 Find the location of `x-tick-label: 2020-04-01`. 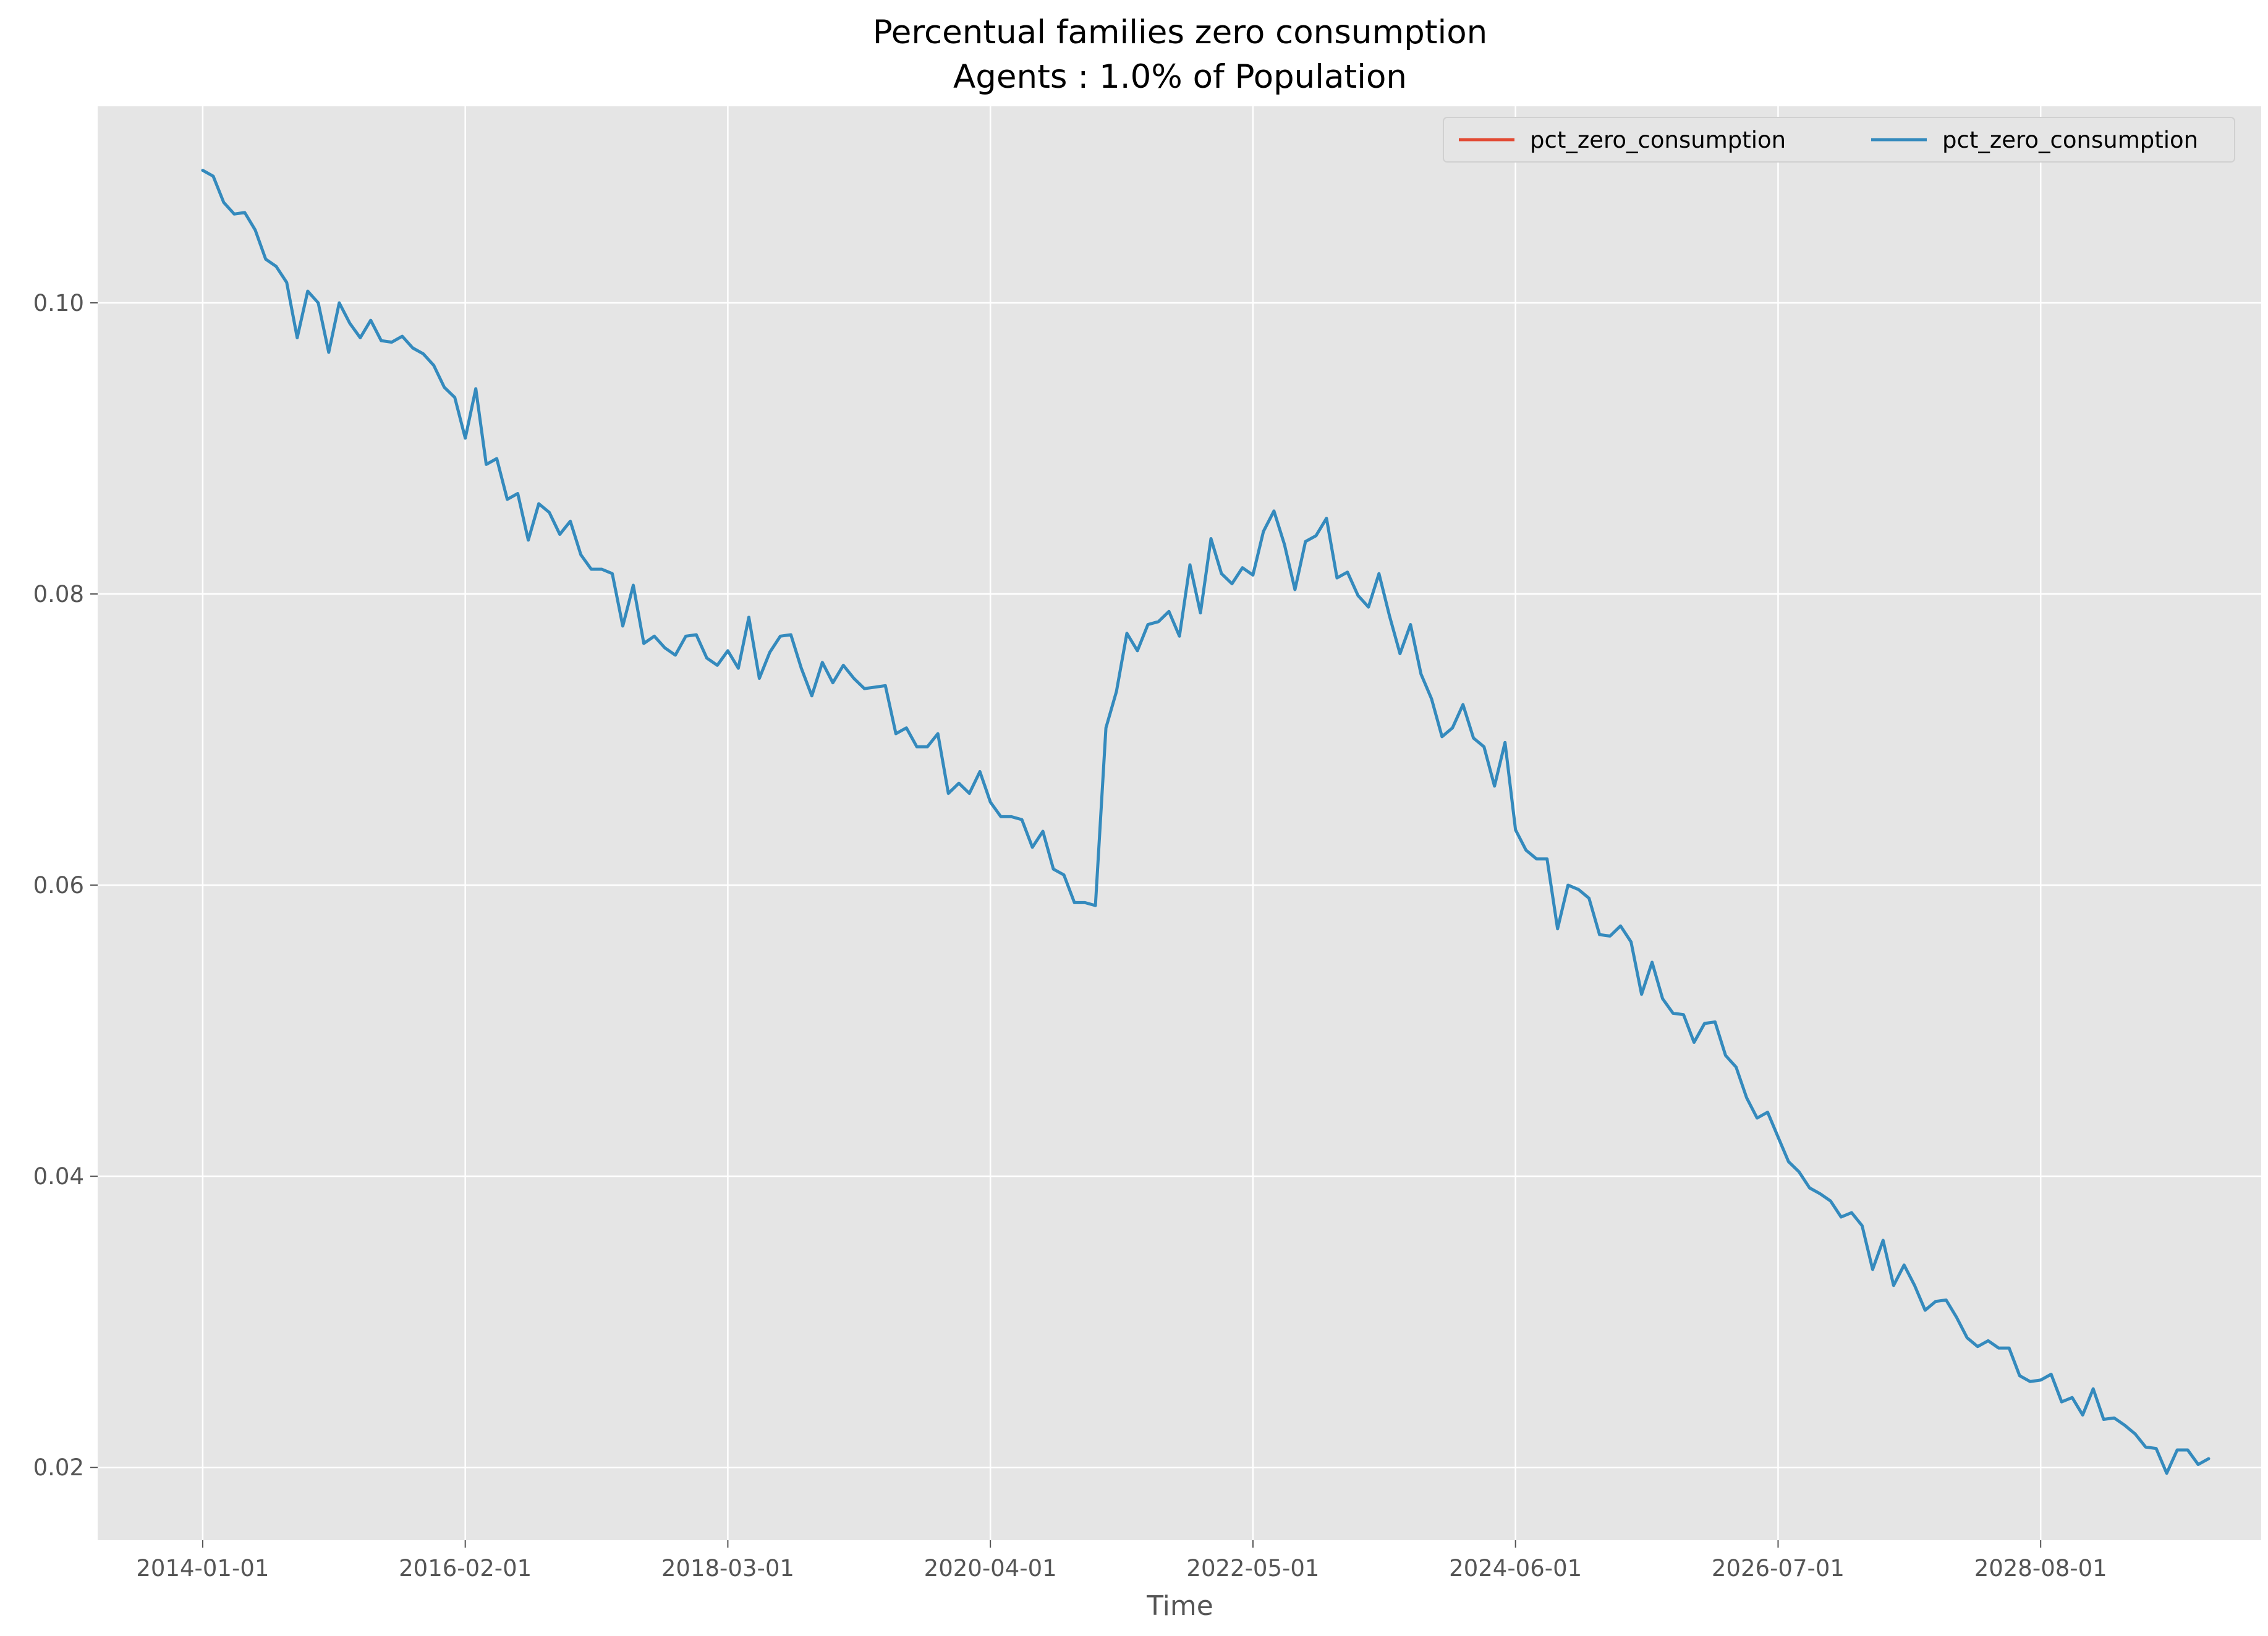

x-tick-label: 2020-04-01 is located at coordinates (990, 1568).